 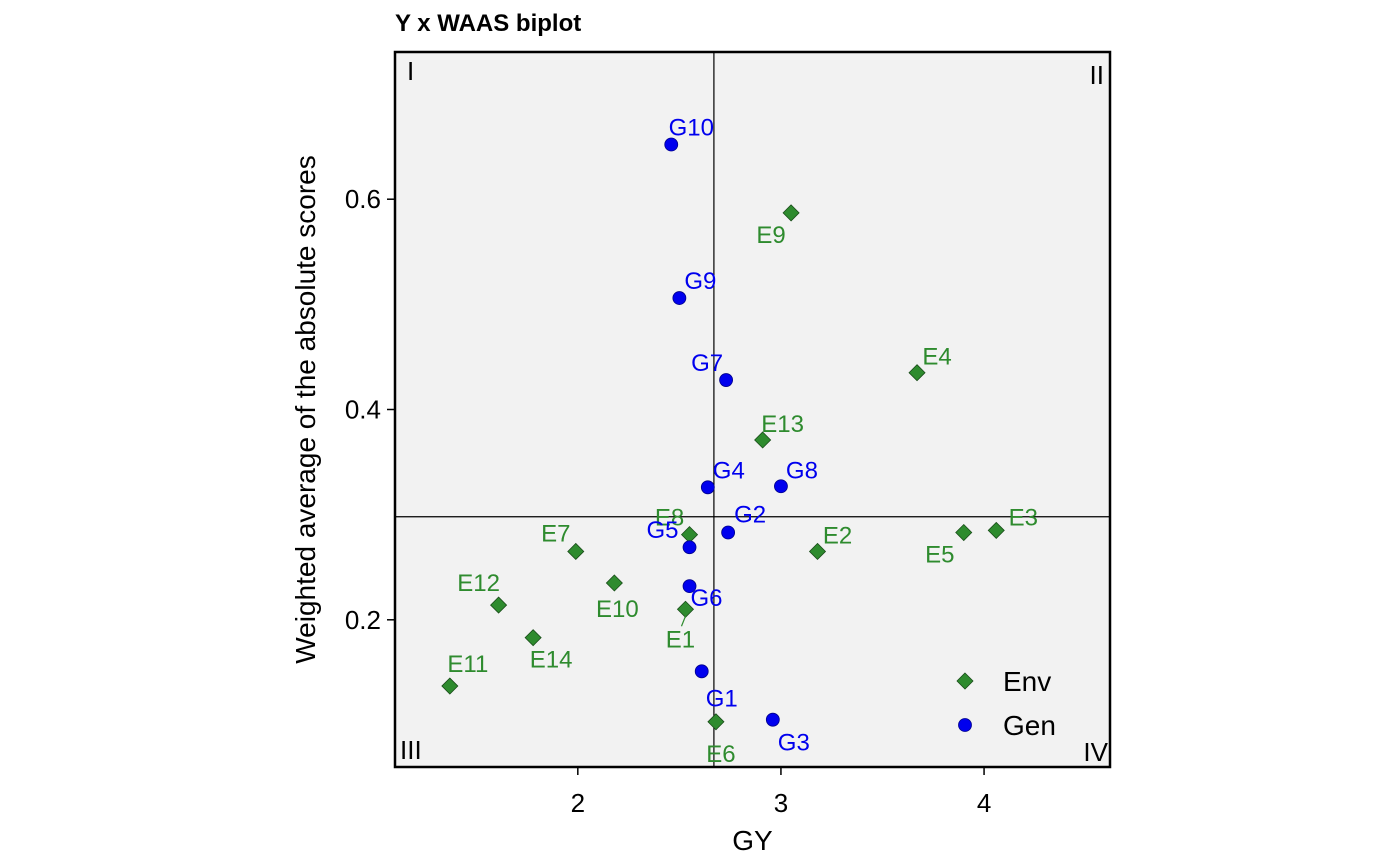 What do you see at coordinates (729, 470) in the screenshot?
I see `gen-label-G4: G4` at bounding box center [729, 470].